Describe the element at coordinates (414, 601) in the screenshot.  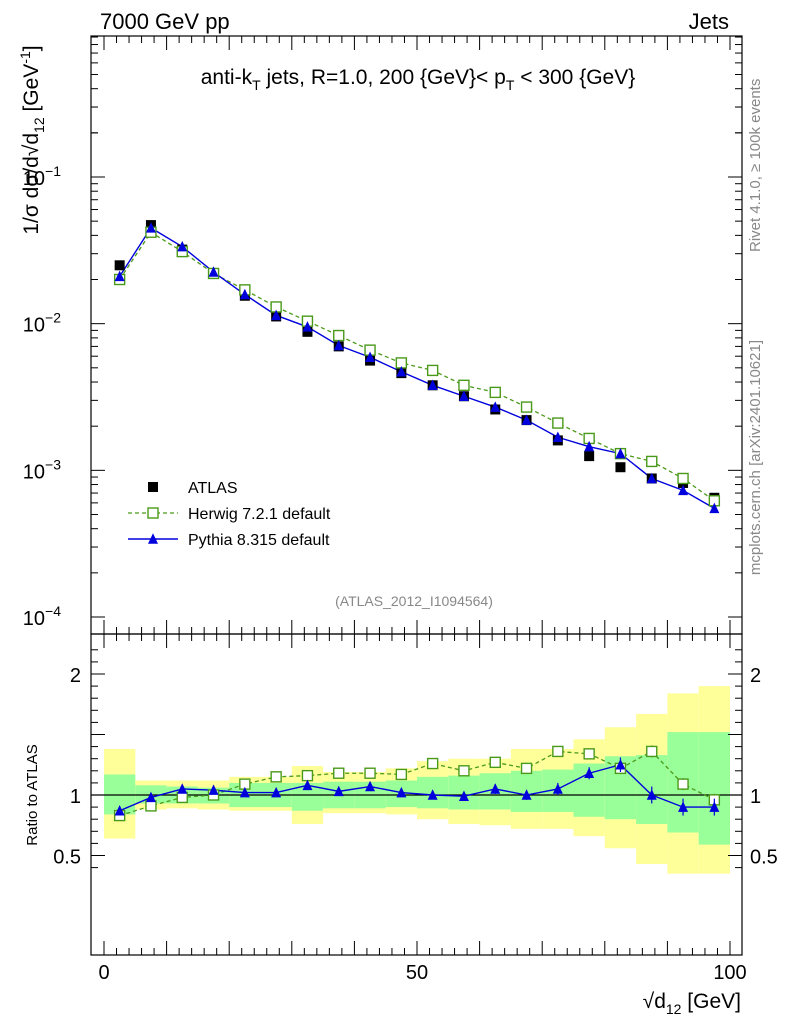
I see `analysis-watermark: (ATLAS_2012_I1094564)` at that location.